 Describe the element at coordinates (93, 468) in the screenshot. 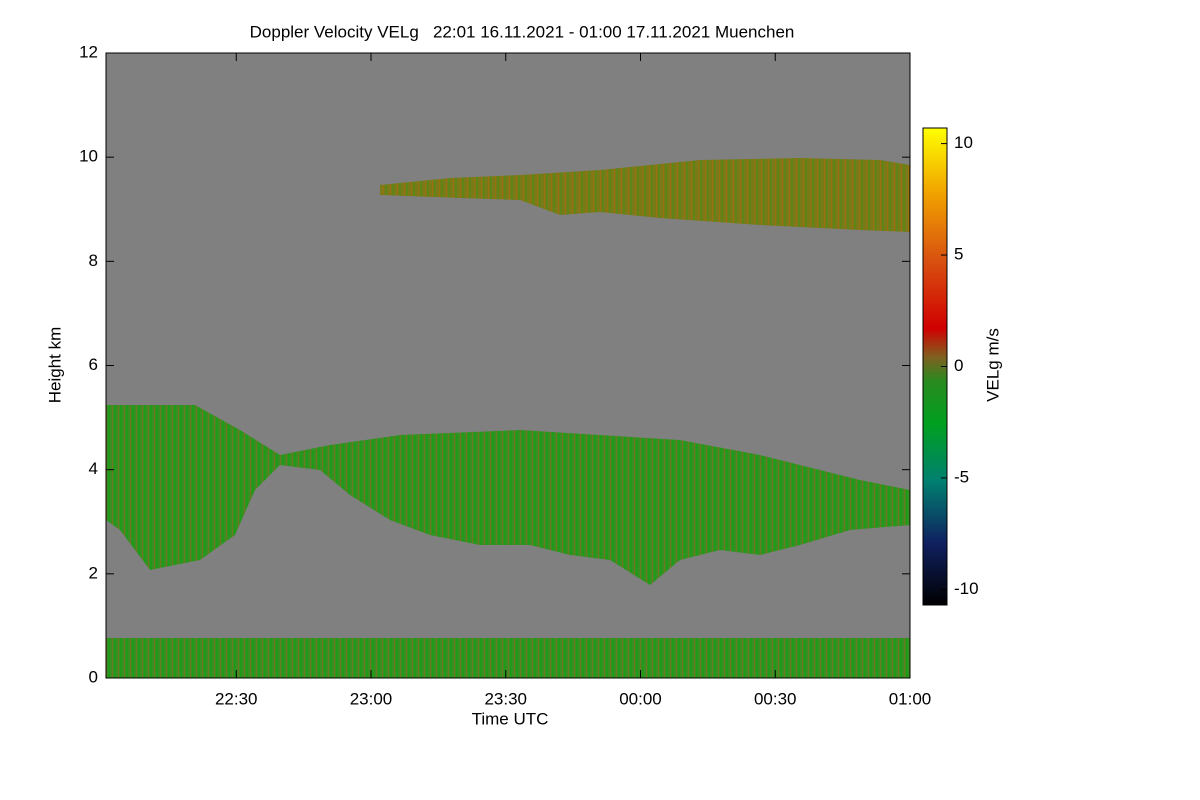

I see `y-tick-label: 4` at that location.